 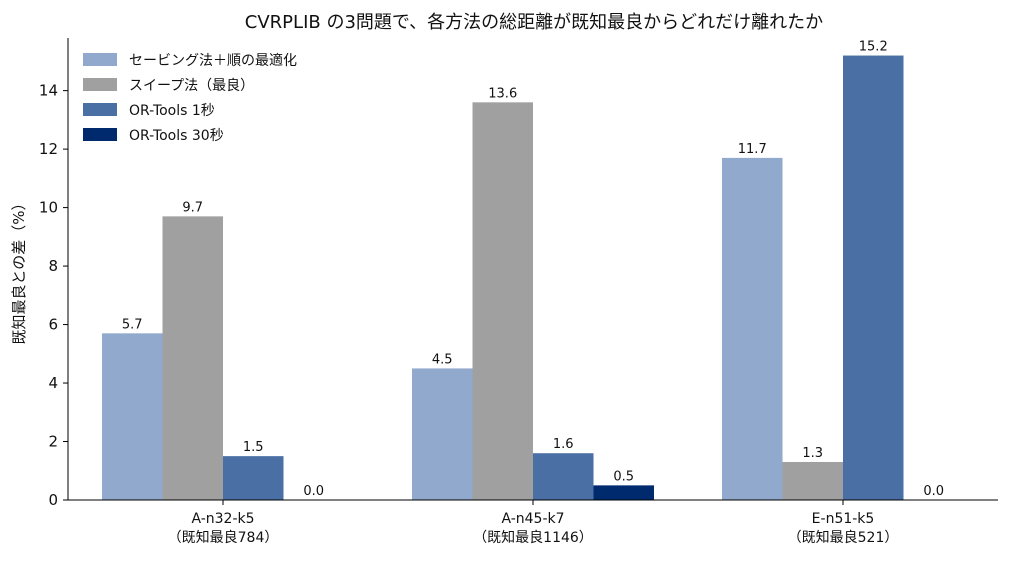 What do you see at coordinates (752, 149) in the screenshot?
I see `data-label-1-3: 11.7` at bounding box center [752, 149].